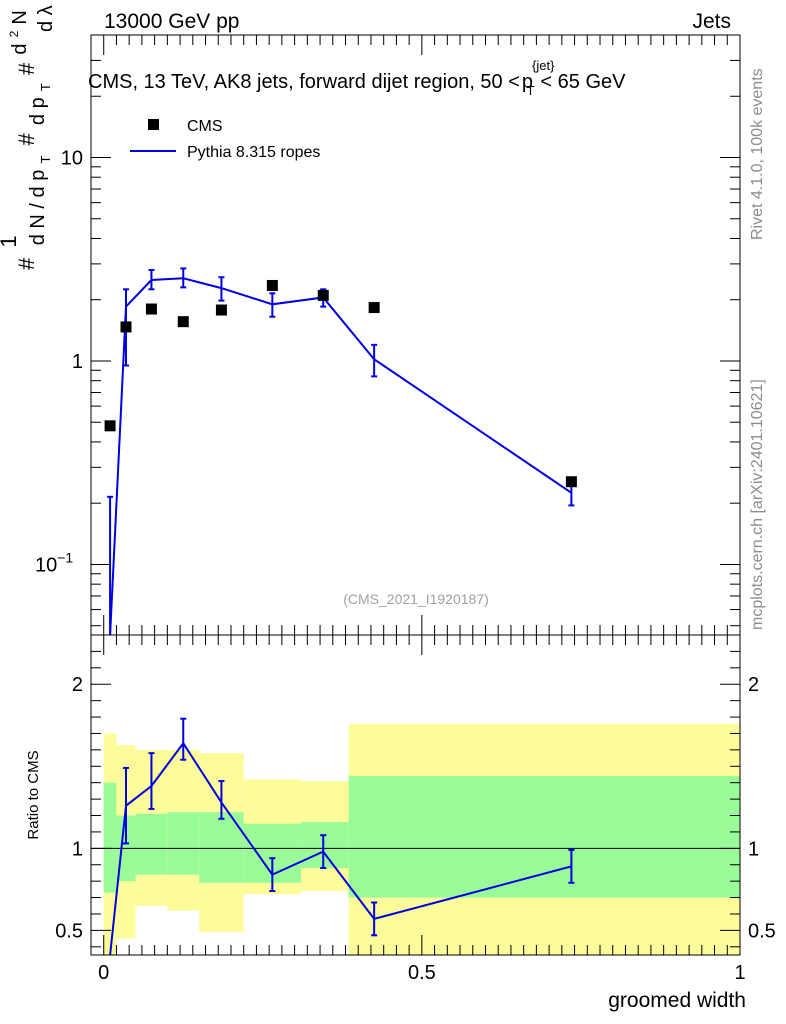 This screenshot has height=1024, width=786. Describe the element at coordinates (77, 685) in the screenshot. I see `ratio-ytick-label-left: 2` at that location.